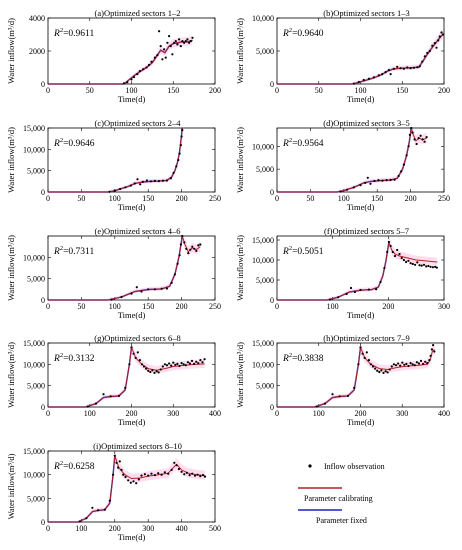 The height and width of the screenshot is (550, 462). Describe the element at coordinates (138, 13) in the screenshot. I see `panel-title: (a)Optimized sectors 1–2` at that location.